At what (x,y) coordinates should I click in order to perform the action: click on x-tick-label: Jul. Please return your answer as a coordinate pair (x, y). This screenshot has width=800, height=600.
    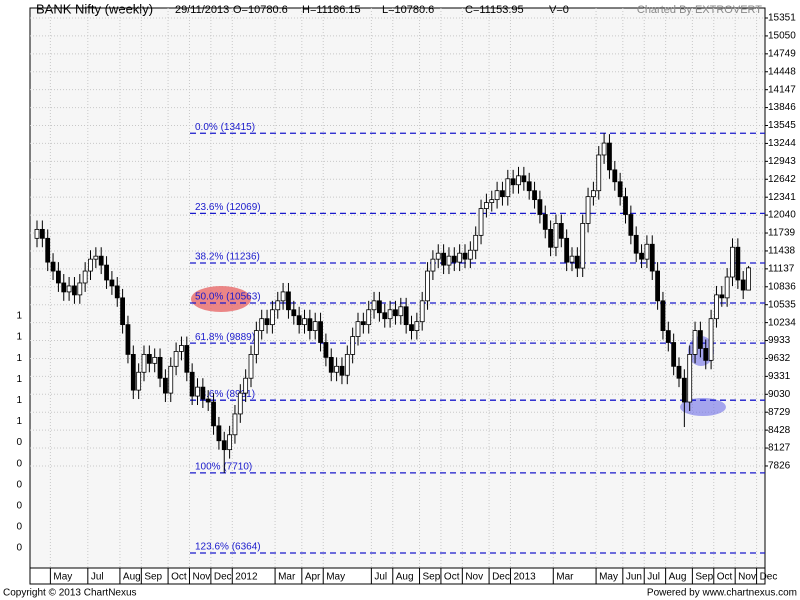
    Looking at the image, I should click on (653, 577).